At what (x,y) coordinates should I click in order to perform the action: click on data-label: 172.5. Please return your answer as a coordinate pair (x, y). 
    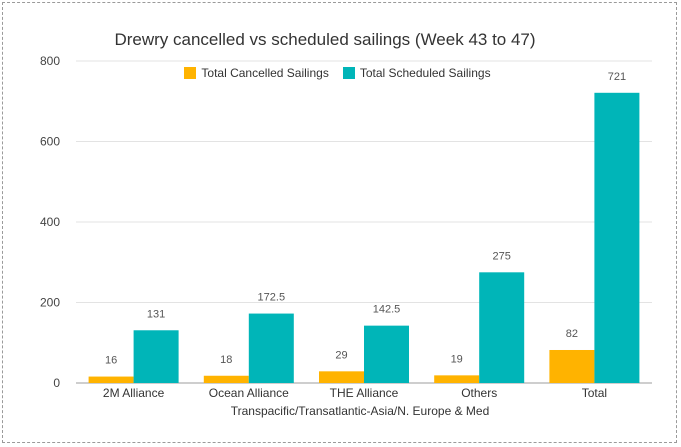
    Looking at the image, I should click on (272, 298).